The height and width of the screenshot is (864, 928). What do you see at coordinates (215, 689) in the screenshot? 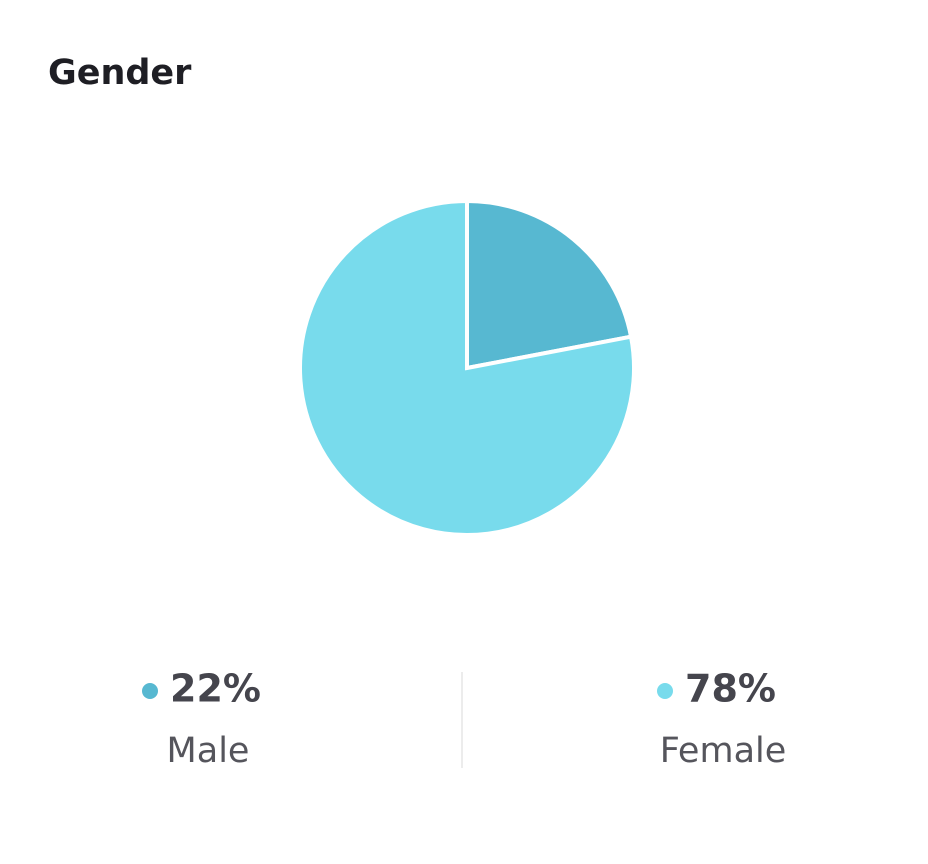
I see `value-label: 22%` at bounding box center [215, 689].